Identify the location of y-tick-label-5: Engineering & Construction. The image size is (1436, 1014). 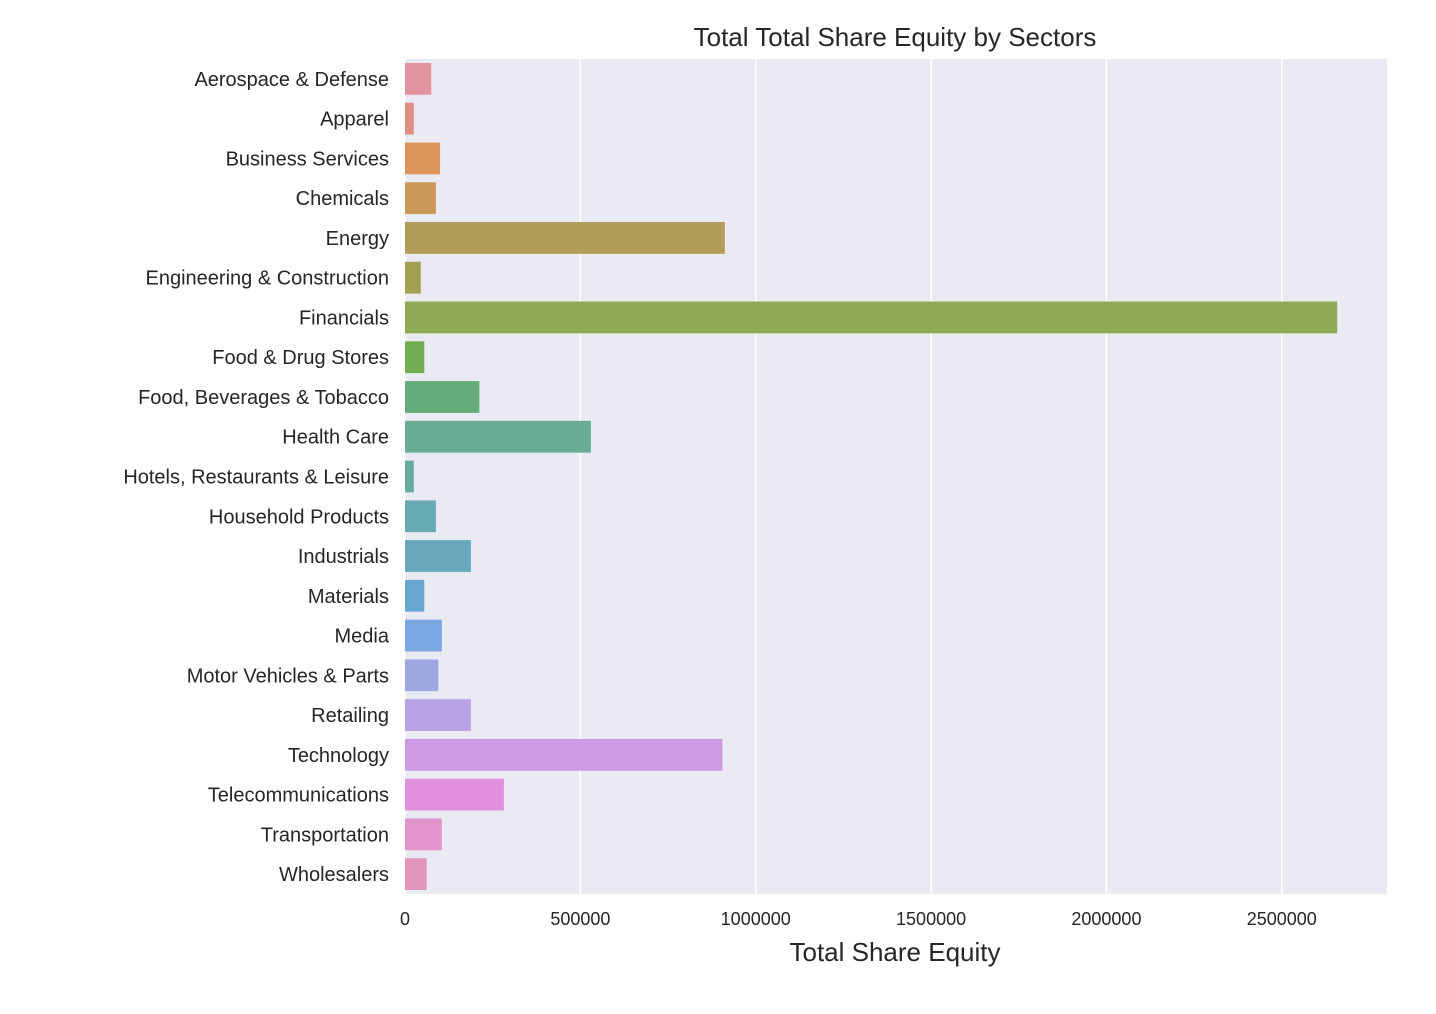
(267, 279).